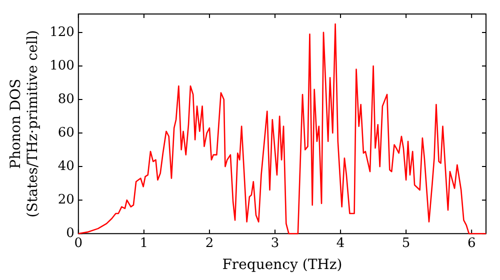 The height and width of the screenshot is (280, 500). Describe the element at coordinates (340, 243) in the screenshot. I see `x-tick-label: 4` at that location.